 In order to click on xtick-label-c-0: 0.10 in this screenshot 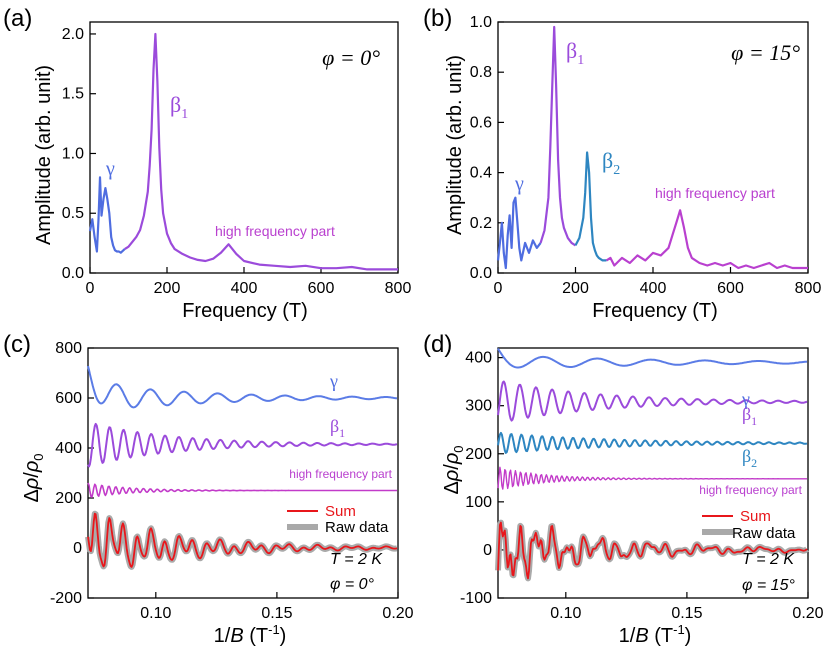, I will do `click(155, 613)`.